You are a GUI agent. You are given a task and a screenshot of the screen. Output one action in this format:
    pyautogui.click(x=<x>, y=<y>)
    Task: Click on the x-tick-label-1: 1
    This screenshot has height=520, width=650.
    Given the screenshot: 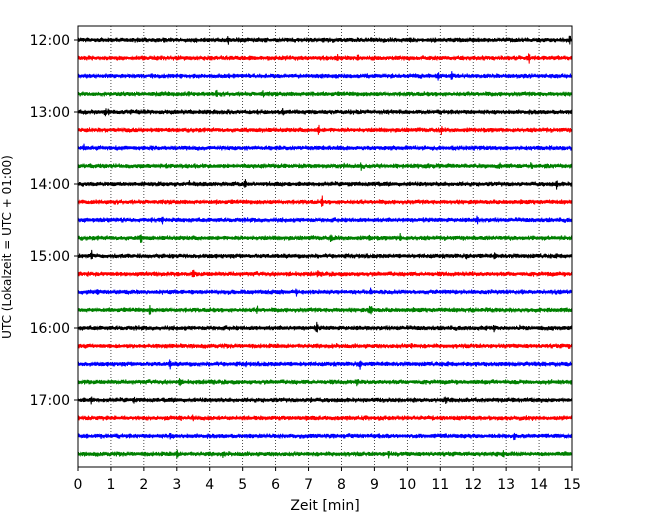 What is the action you would take?
    pyautogui.click(x=110, y=485)
    